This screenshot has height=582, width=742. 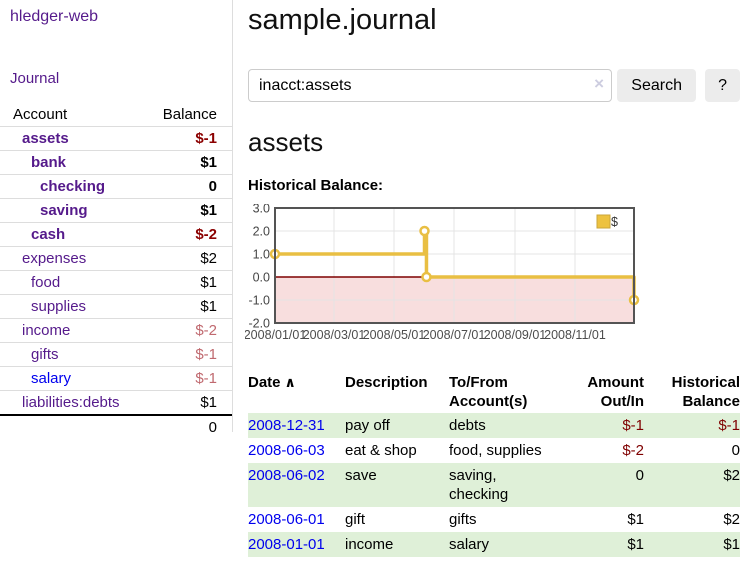 I want to click on transaction-date-link: 2008-12-31, so click(x=286, y=425).